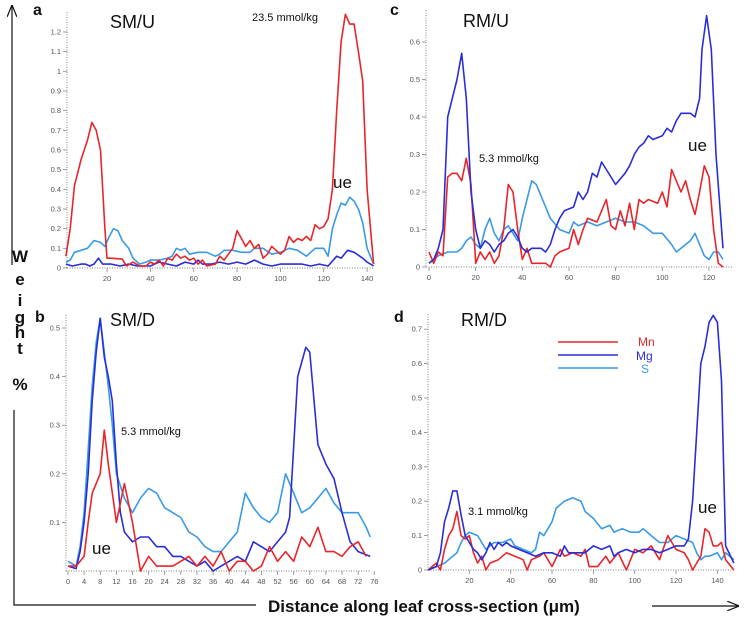  Describe the element at coordinates (56, 31) in the screenshot. I see `y-tick-label: 1.2` at that location.